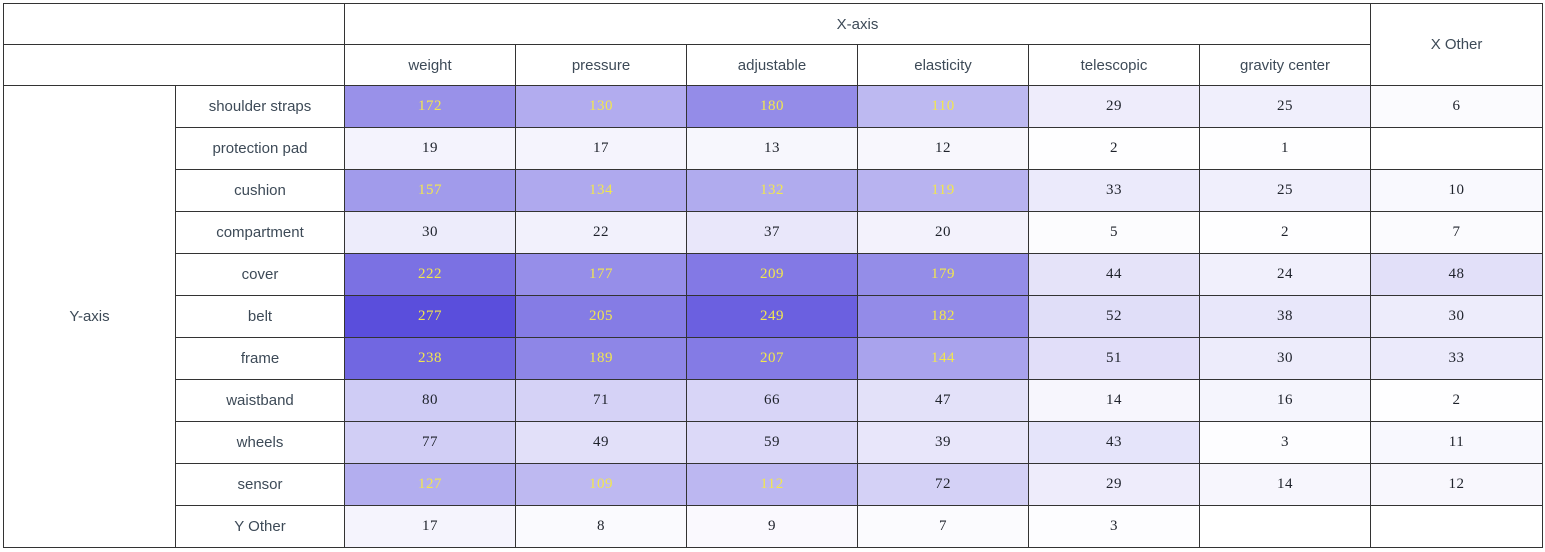  What do you see at coordinates (430, 148) in the screenshot?
I see `heatmap-cell: 19` at bounding box center [430, 148].